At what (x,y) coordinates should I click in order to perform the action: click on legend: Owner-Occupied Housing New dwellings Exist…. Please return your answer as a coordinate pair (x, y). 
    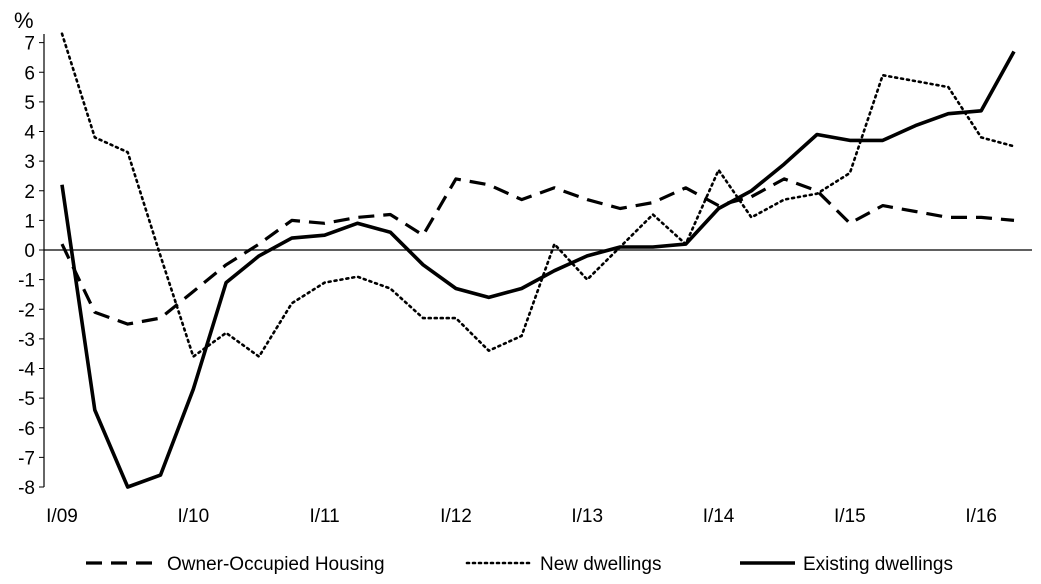
    Looking at the image, I should click on (519, 564).